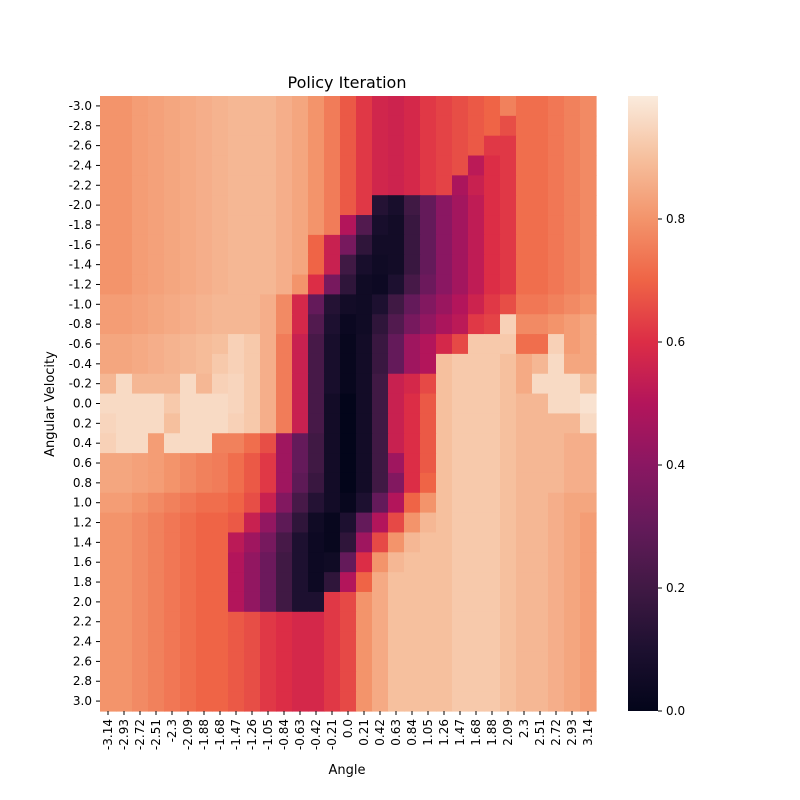 The image size is (800, 800). I want to click on x-tick-label: 1.05, so click(428, 732).